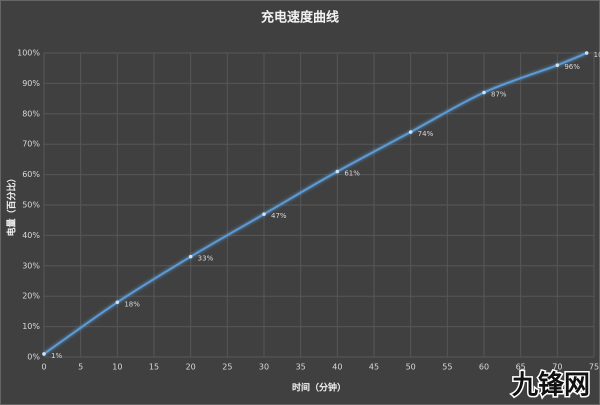  What do you see at coordinates (31, 296) in the screenshot?
I see `y-tick-label: 20%` at bounding box center [31, 296].